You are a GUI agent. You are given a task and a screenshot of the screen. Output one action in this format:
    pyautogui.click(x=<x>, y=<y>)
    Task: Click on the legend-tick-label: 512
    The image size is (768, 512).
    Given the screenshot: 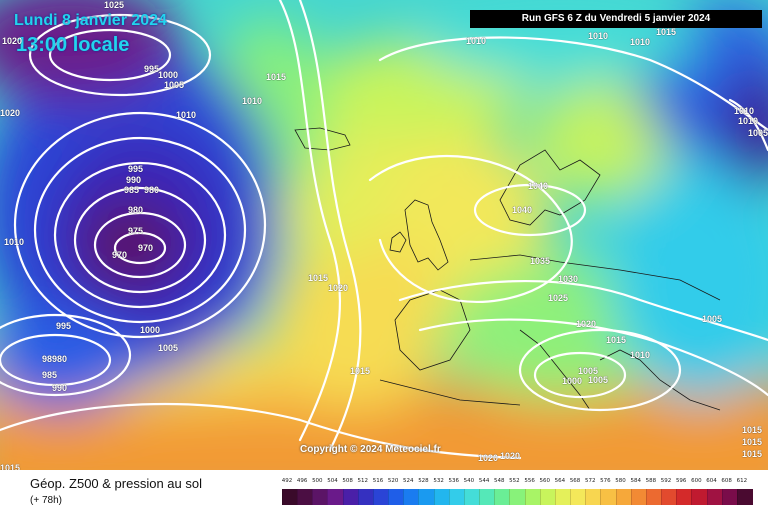 What is the action you would take?
    pyautogui.click(x=363, y=481)
    